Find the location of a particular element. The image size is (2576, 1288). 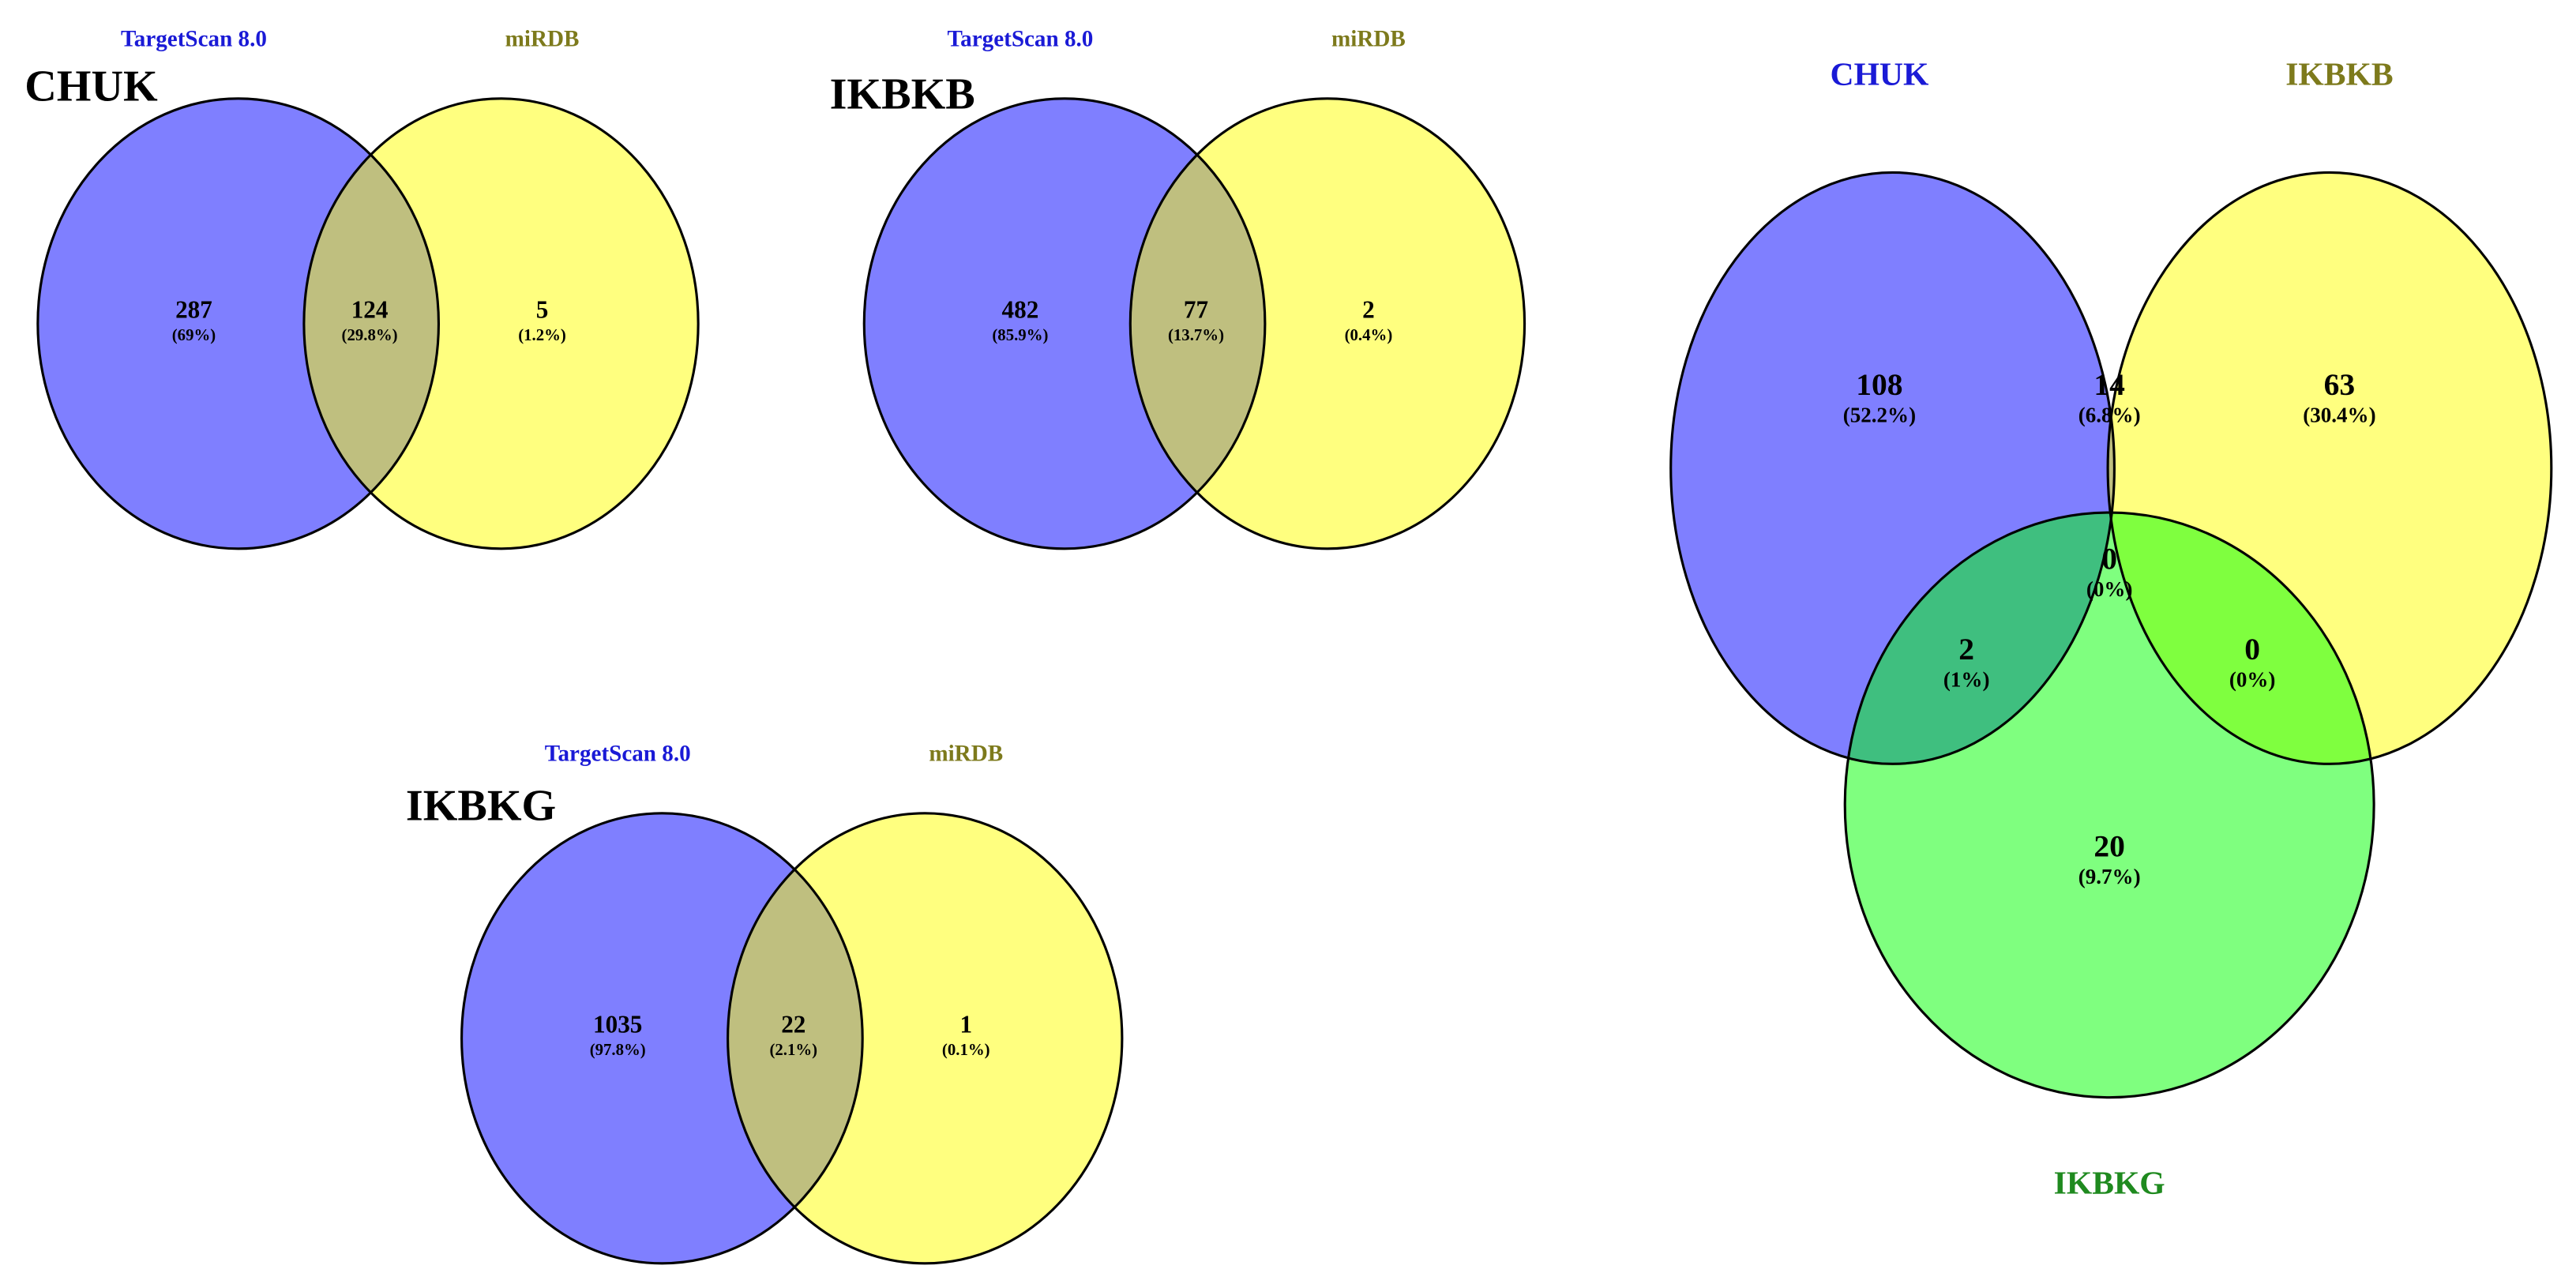

region-percent: (0.1%) is located at coordinates (966, 1050).